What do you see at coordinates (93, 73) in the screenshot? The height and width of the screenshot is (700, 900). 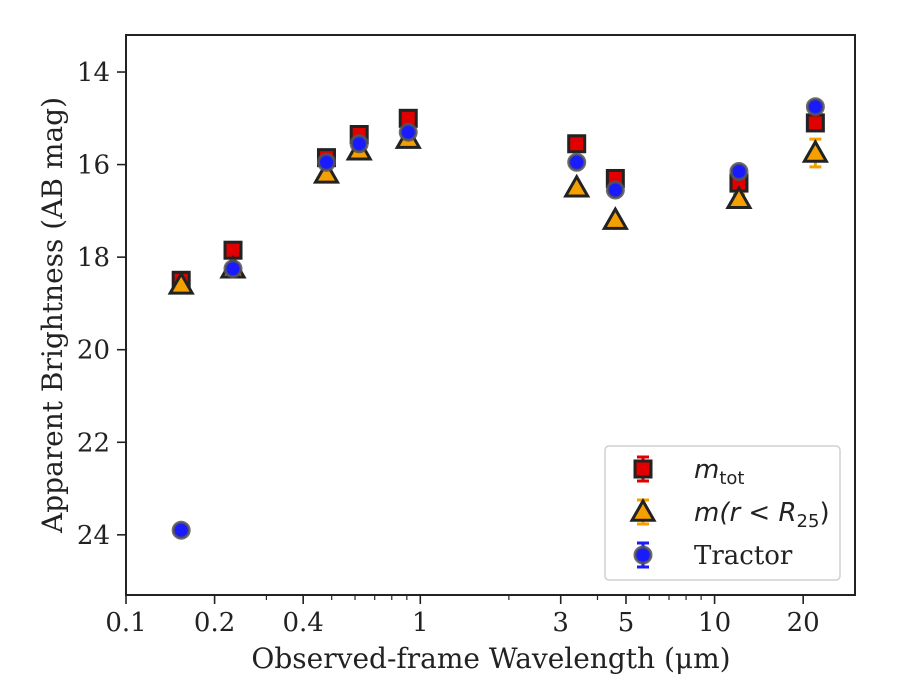 I see `y-tick-label: 14` at bounding box center [93, 73].